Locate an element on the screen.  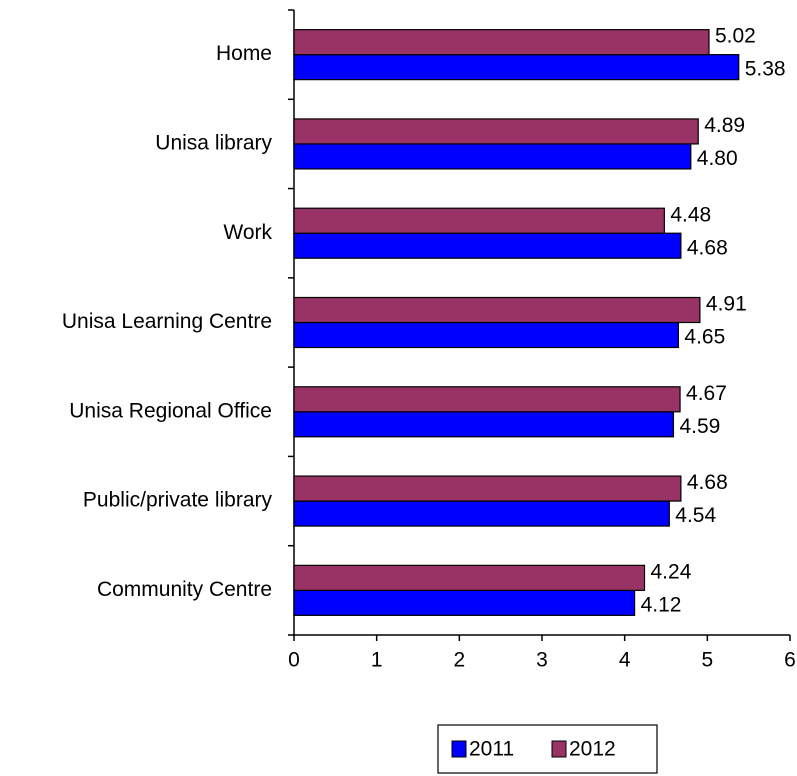
x-tick-label: 3 is located at coordinates (542, 660).